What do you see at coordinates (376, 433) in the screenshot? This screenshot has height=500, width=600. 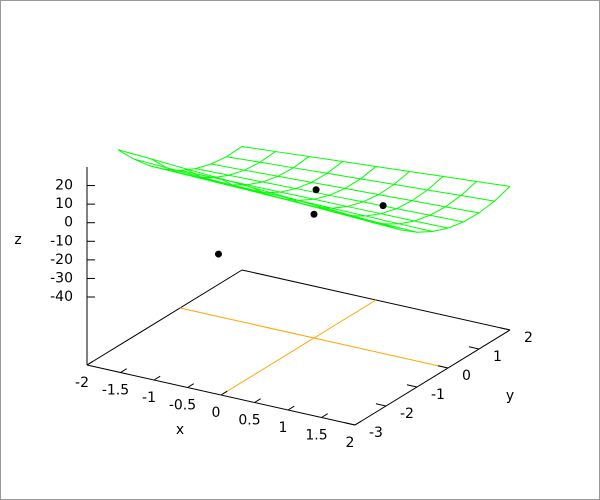 I see `y-tick-label: -3` at bounding box center [376, 433].